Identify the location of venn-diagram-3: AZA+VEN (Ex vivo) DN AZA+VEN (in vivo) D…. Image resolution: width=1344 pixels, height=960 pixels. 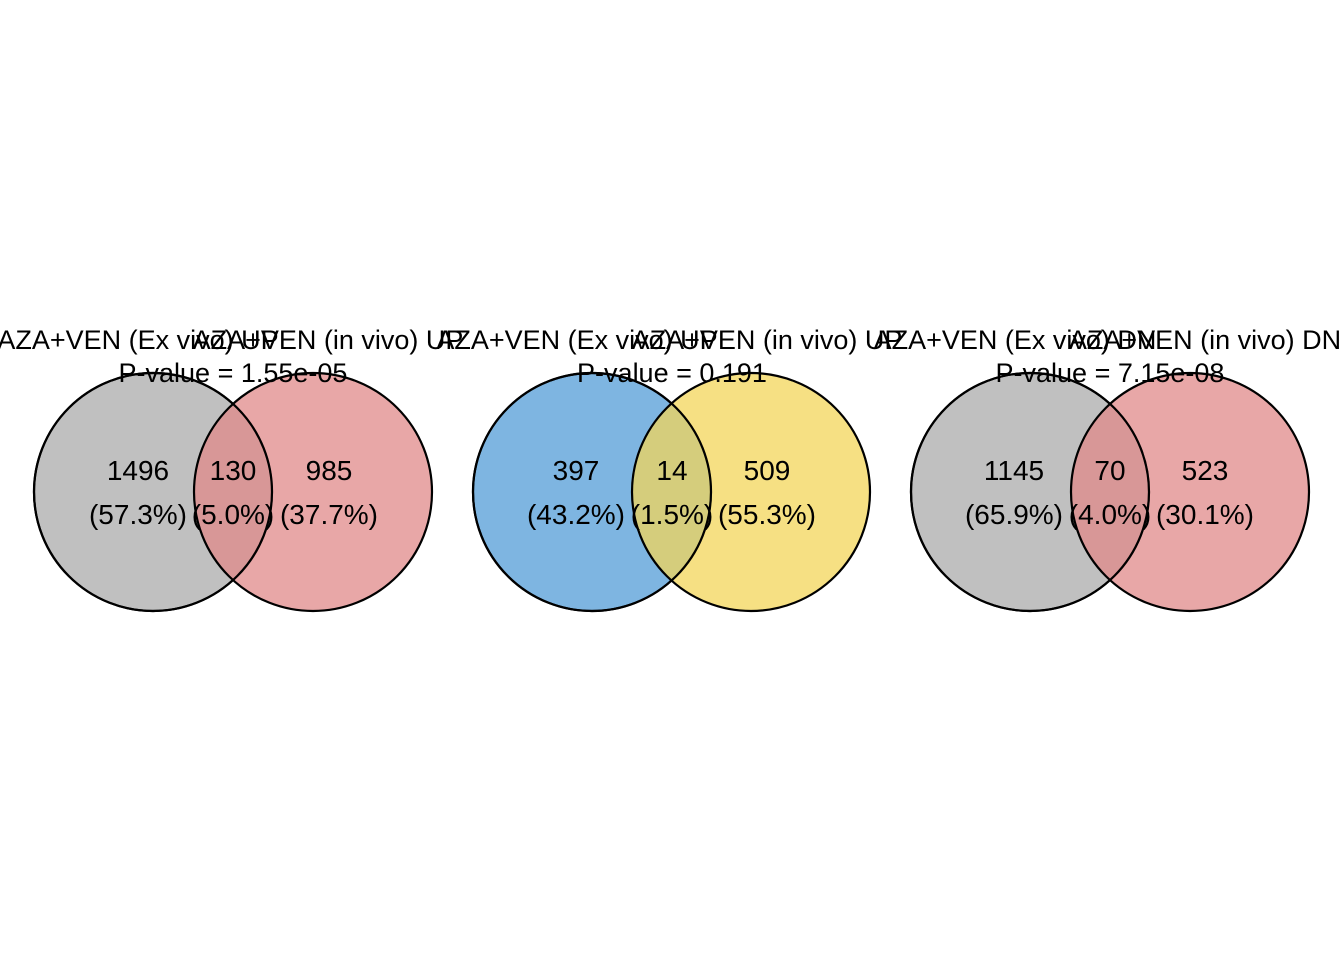
(1107, 469).